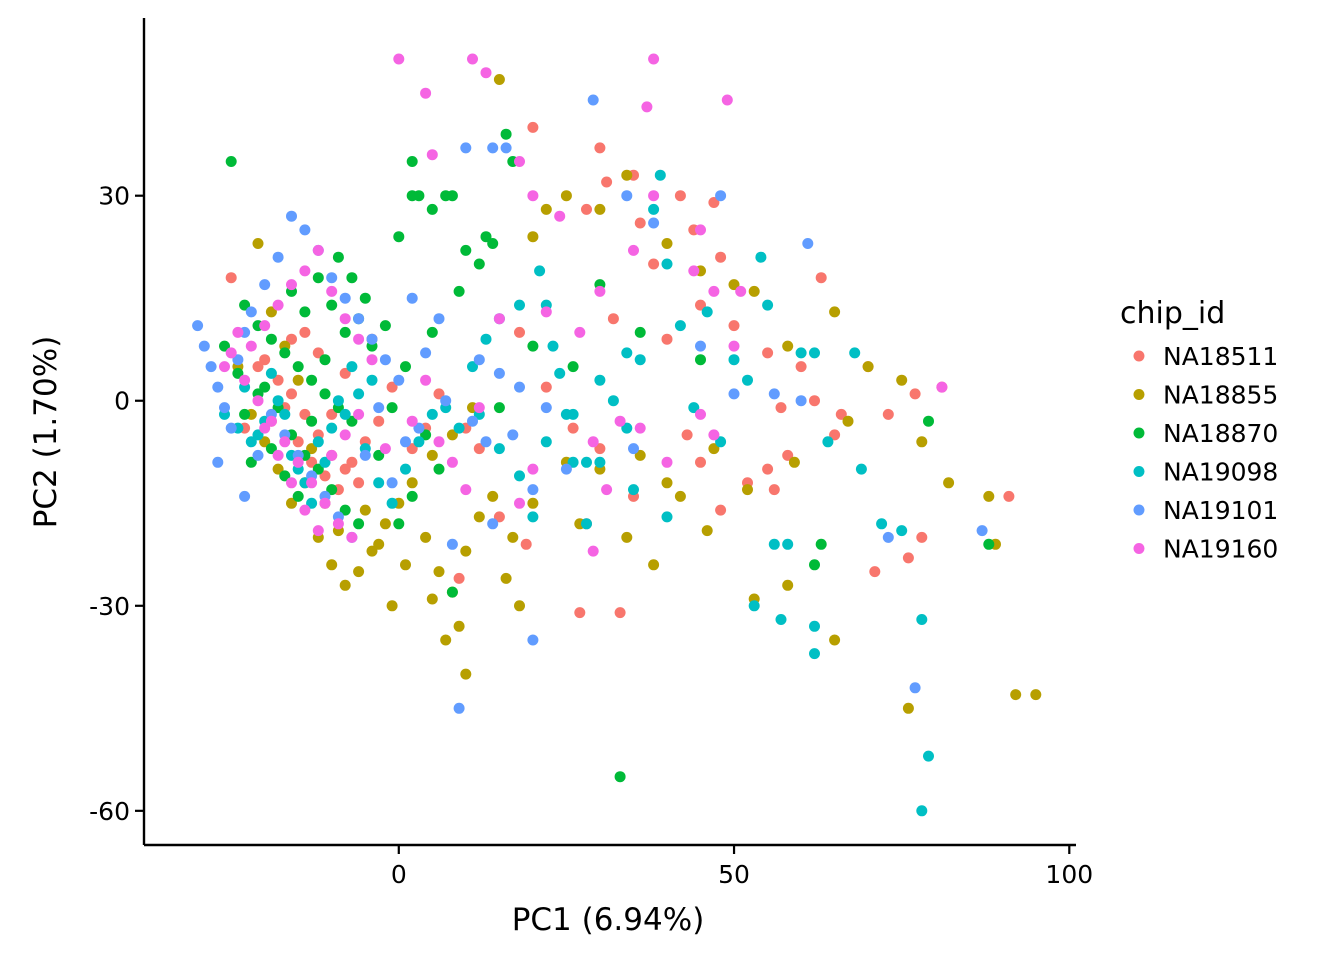 The height and width of the screenshot is (960, 1344). Describe the element at coordinates (1139, 356) in the screenshot. I see `legend-key-NA18511` at that location.